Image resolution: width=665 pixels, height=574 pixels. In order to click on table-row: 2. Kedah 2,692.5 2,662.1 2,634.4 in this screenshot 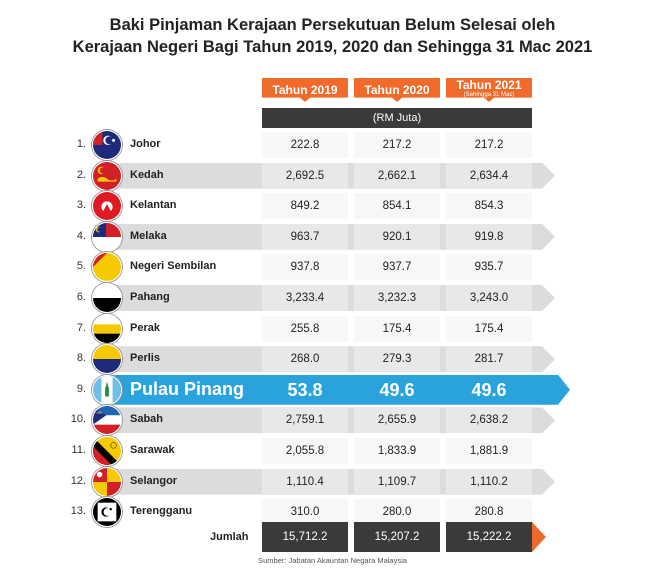, I will do `click(332, 175)`.